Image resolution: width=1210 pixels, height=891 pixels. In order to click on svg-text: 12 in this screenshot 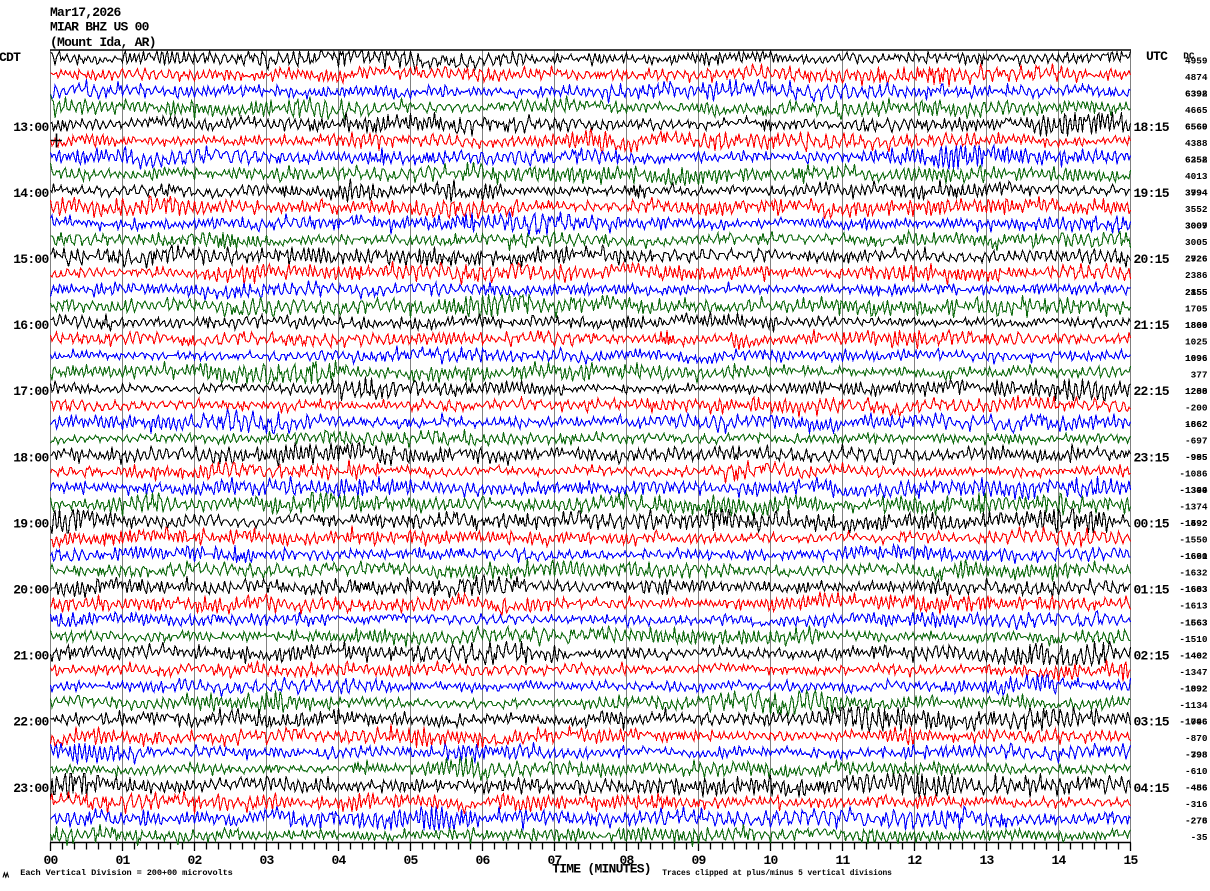, I will do `click(914, 860)`.